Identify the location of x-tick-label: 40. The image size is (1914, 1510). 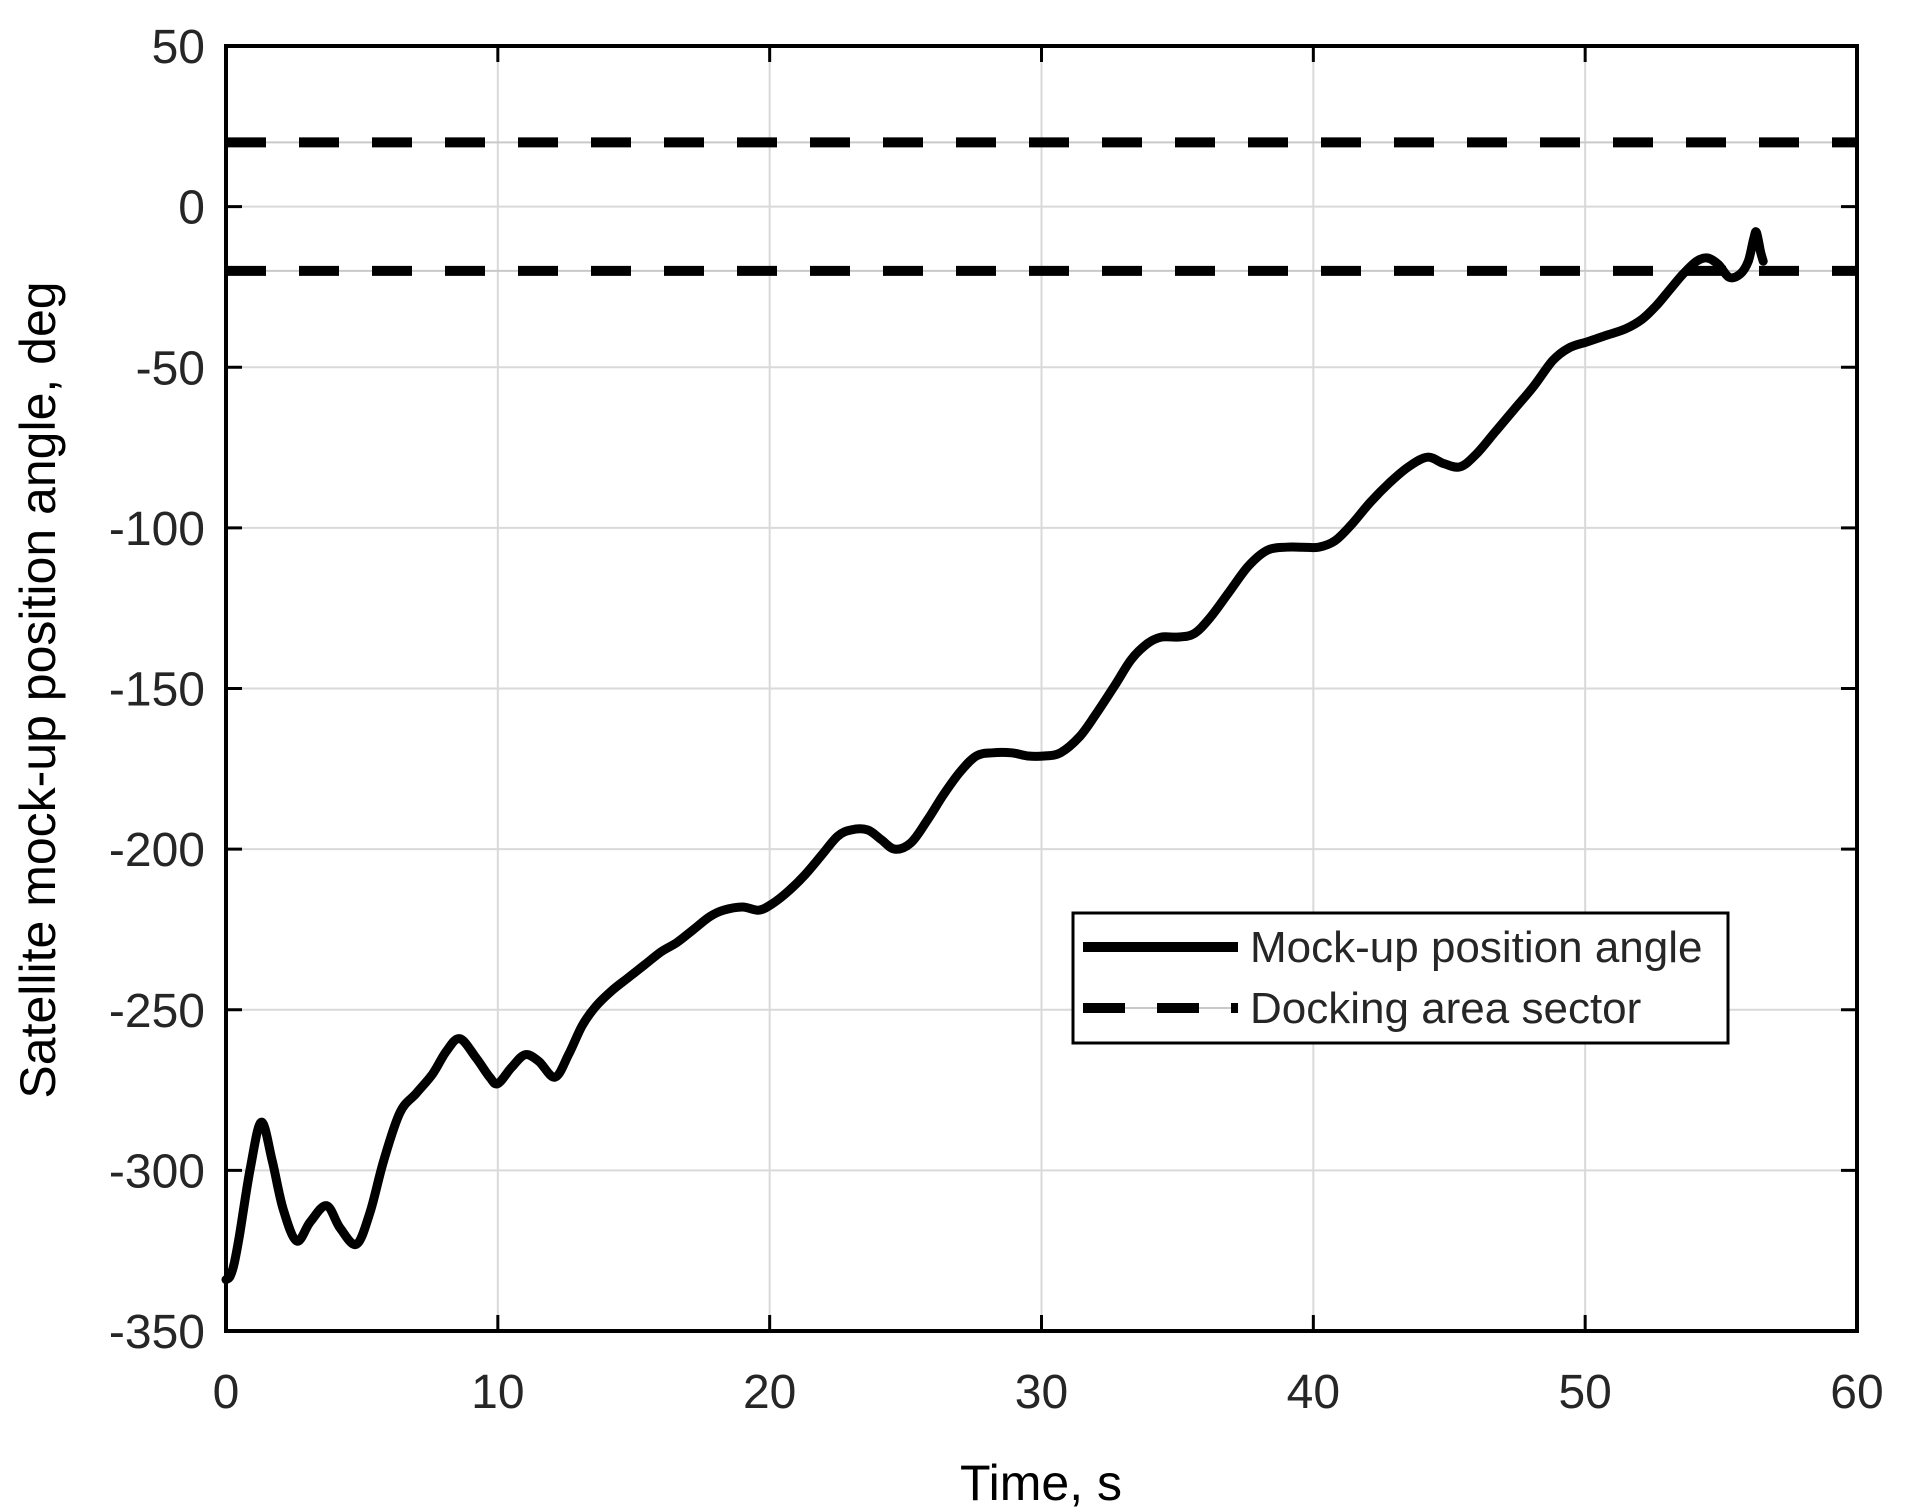
(1313, 1392).